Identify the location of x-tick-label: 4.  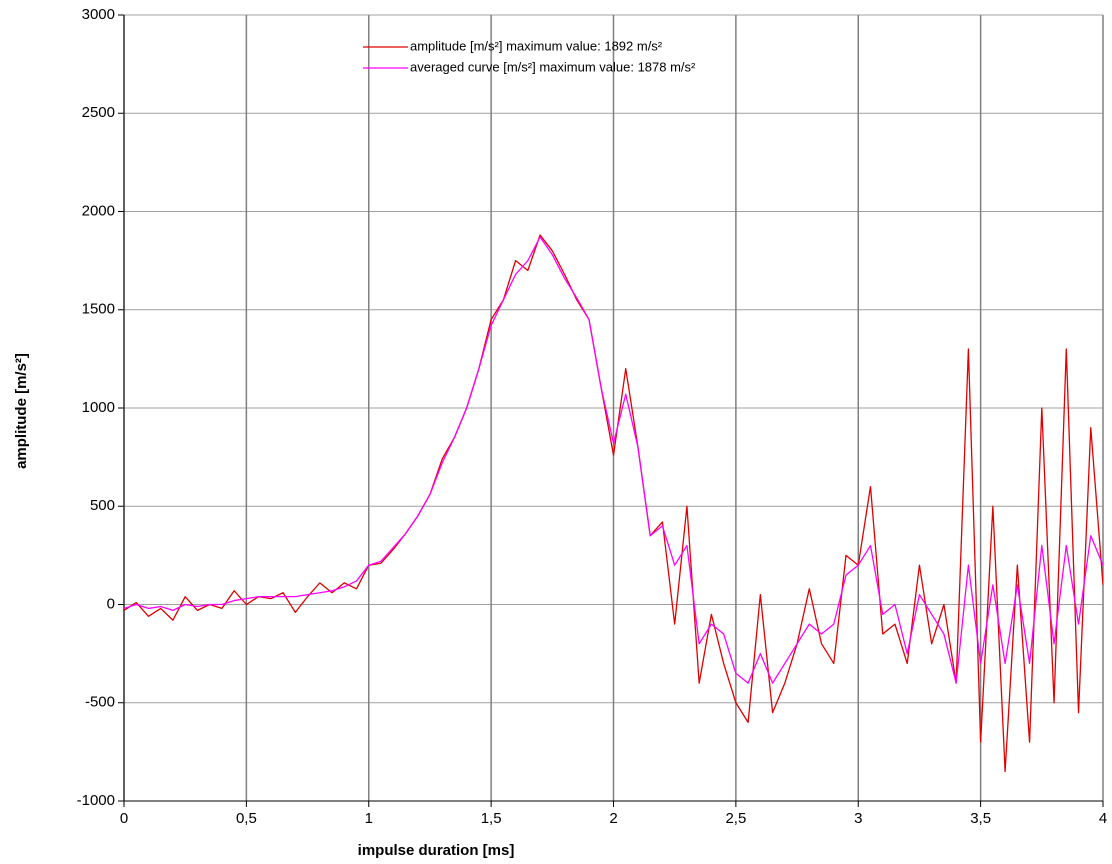
(1103, 818).